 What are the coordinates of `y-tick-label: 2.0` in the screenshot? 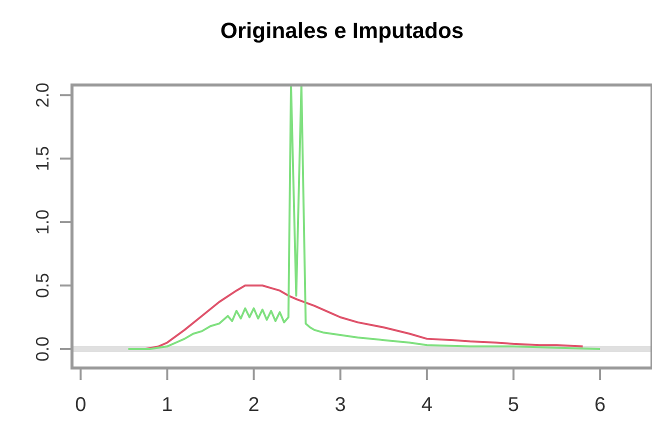 It's located at (42, 95).